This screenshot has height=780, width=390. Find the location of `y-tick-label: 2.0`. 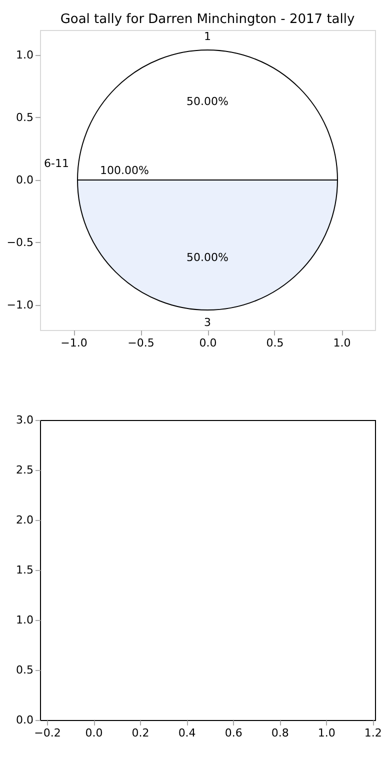

y-tick-label: 2.0 is located at coordinates (25, 520).